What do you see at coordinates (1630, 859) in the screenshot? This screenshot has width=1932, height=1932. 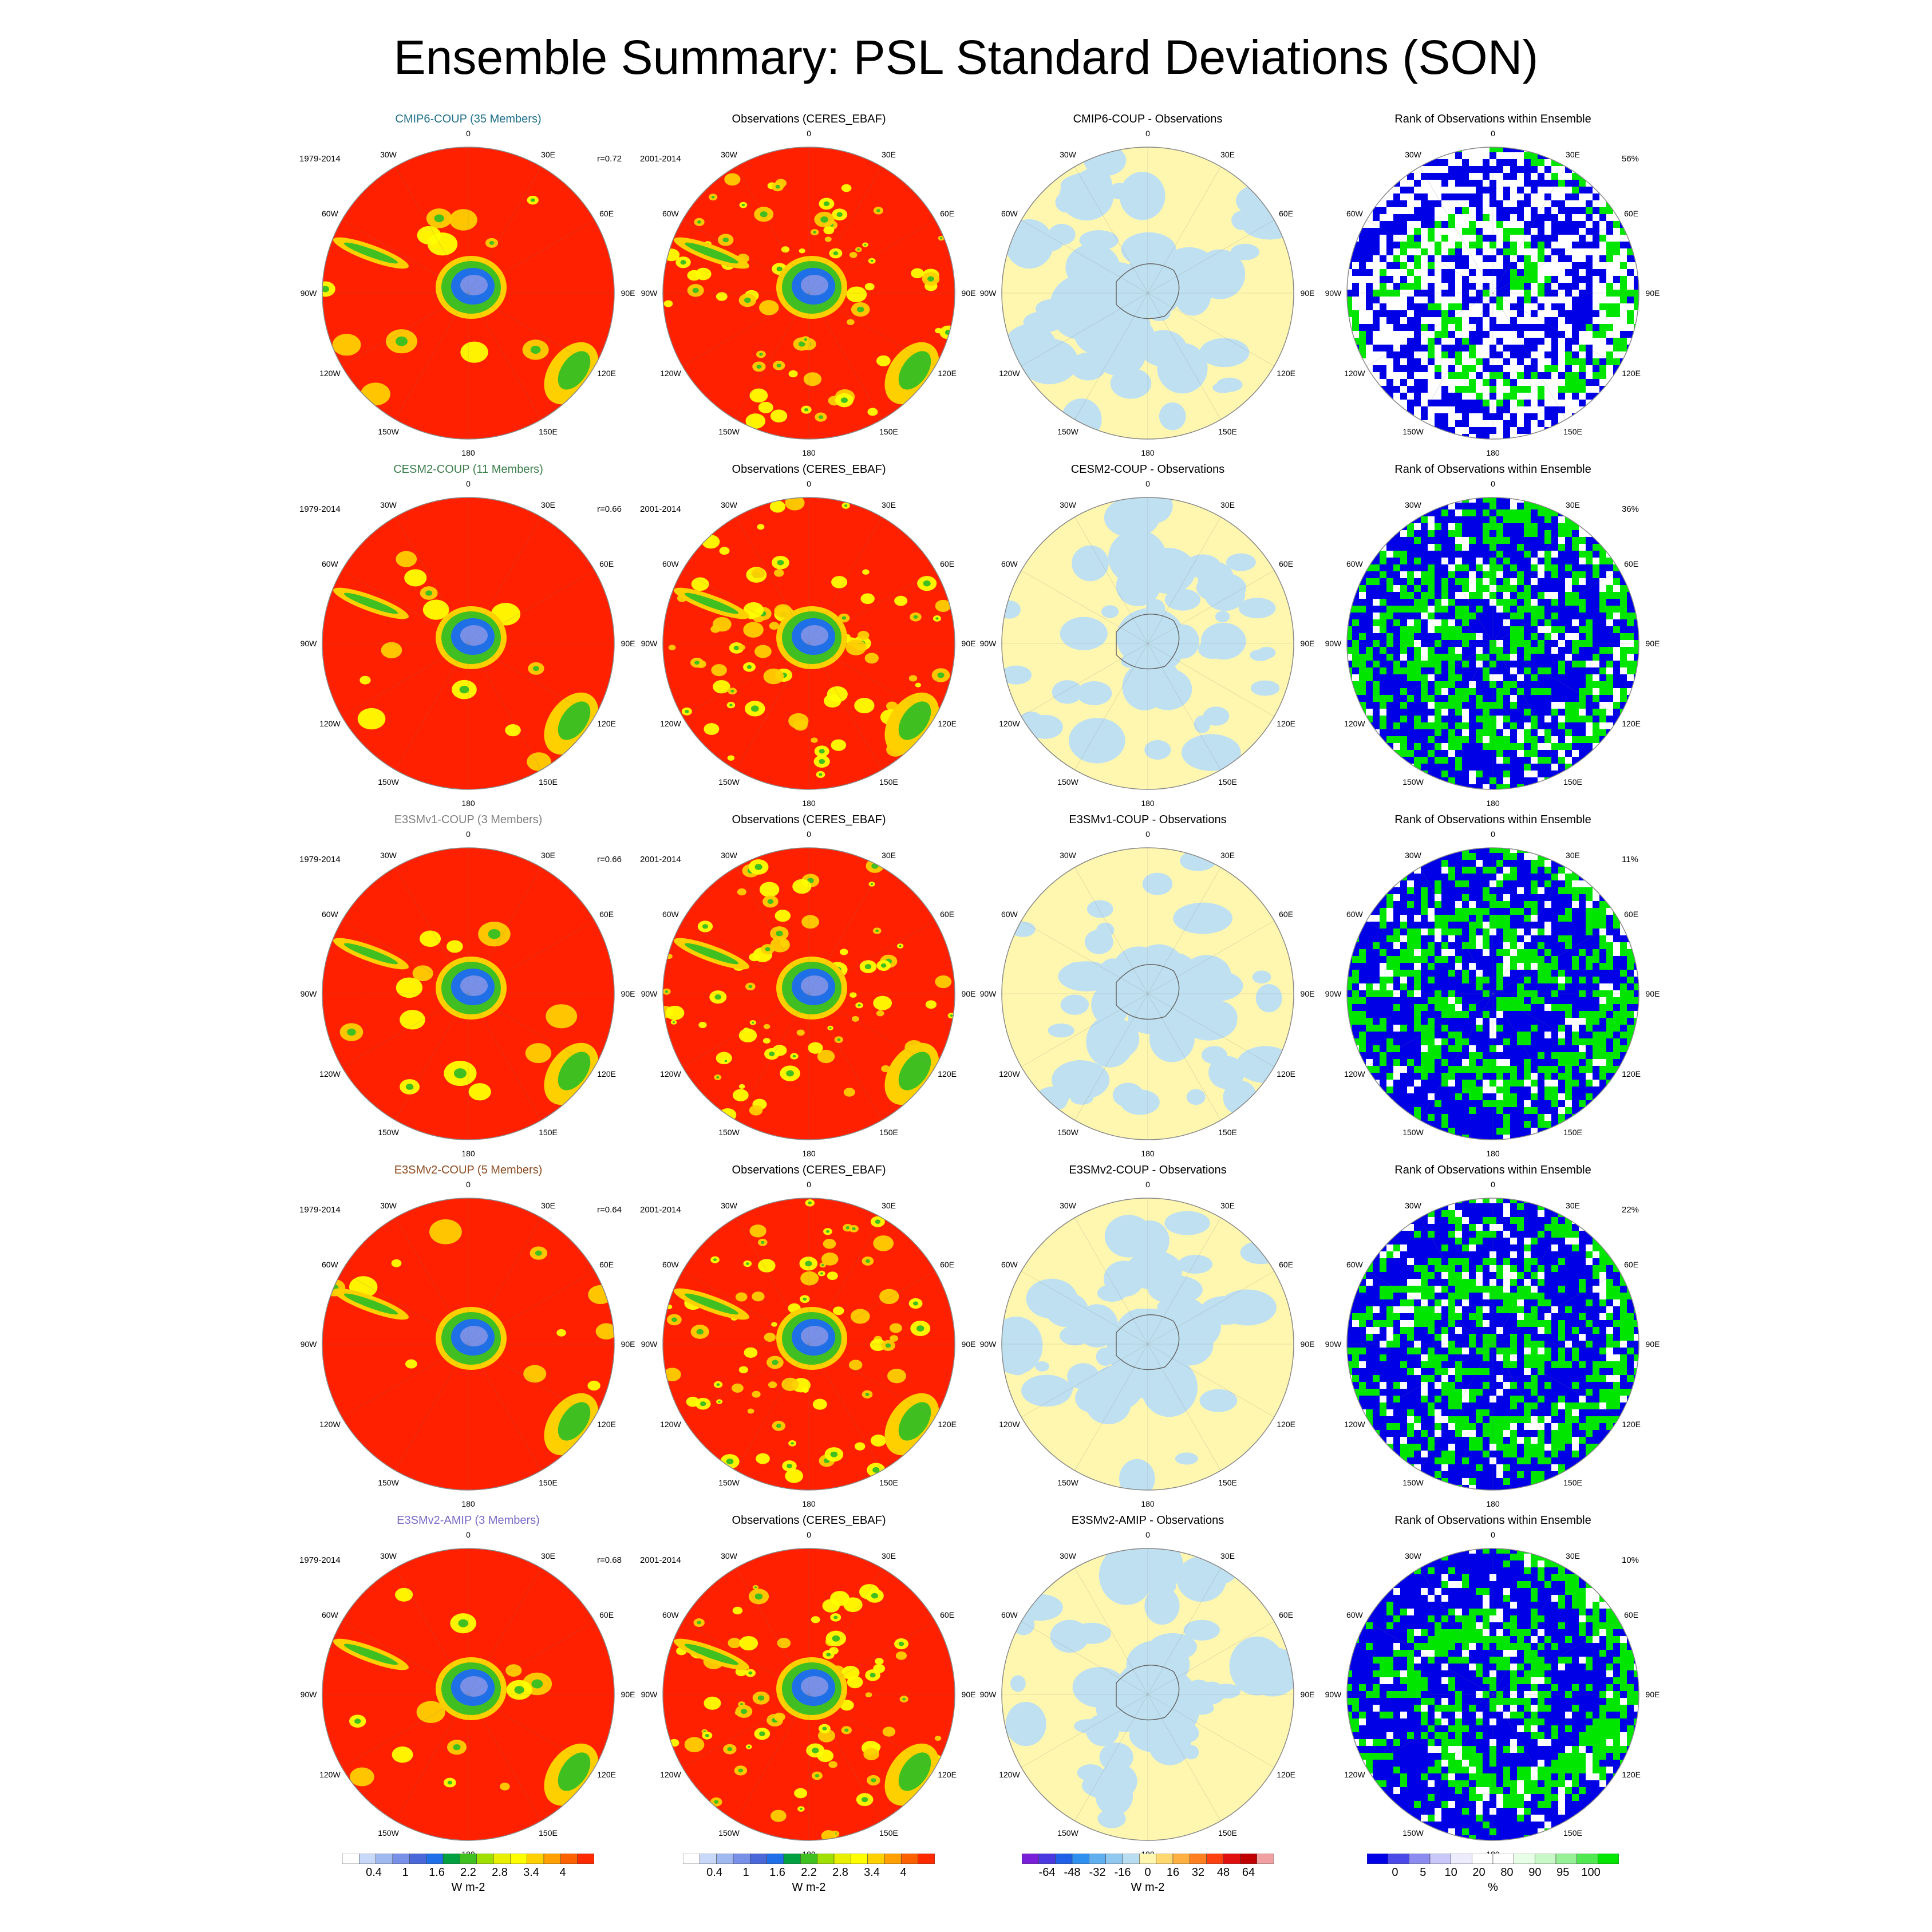 I see `rank-percentage: 11%` at bounding box center [1630, 859].